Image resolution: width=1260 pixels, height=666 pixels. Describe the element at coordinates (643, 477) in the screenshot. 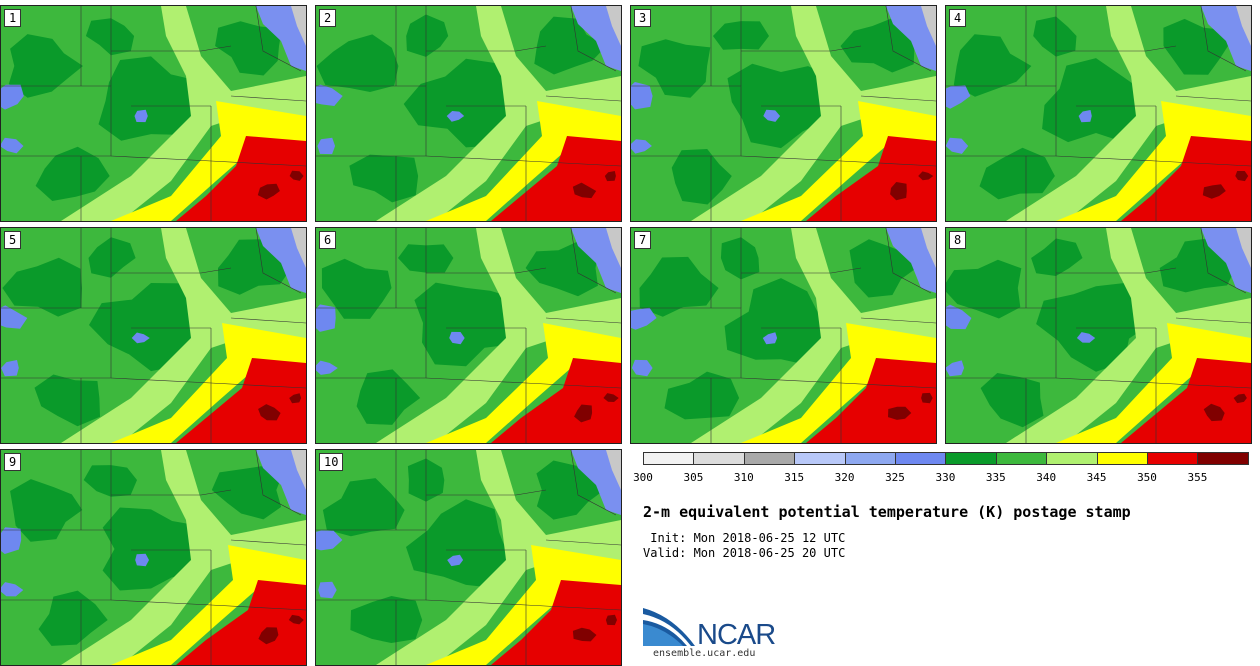

I see `colorbar-tick-label: 300` at that location.